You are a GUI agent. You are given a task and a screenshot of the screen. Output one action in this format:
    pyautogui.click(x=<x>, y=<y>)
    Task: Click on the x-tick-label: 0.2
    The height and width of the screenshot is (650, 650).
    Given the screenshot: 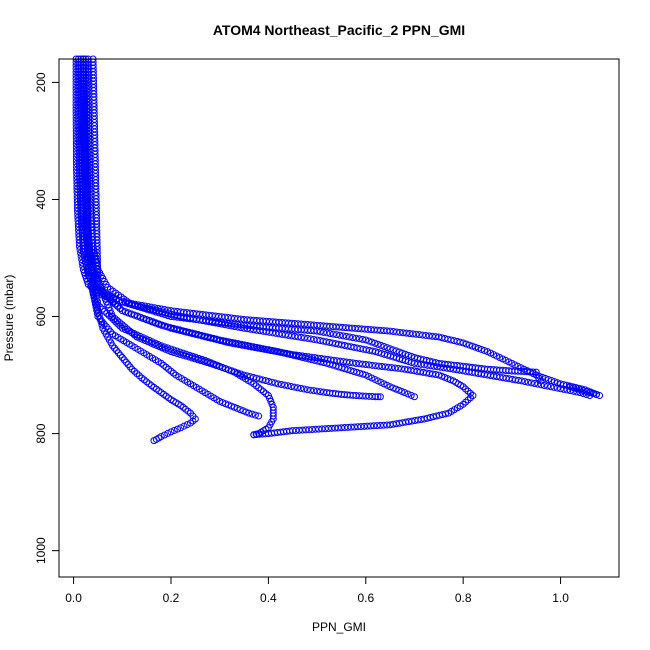 What is the action you would take?
    pyautogui.click(x=171, y=598)
    